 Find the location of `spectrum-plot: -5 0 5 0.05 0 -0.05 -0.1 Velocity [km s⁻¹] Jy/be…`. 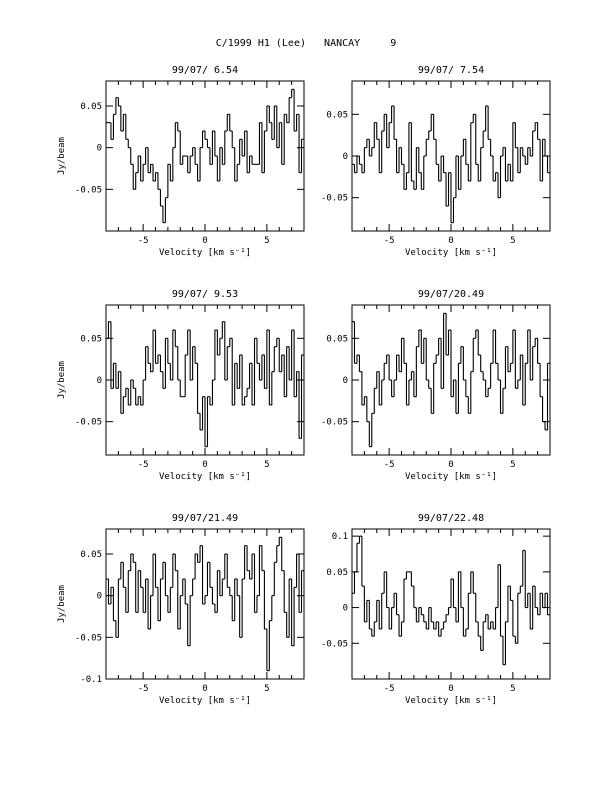

spectrum-plot: -5 0 5 0.05 0 -0.05 -0.1 Velocity [km s⁻¹] Jy/be… is located at coordinates (181, 617).